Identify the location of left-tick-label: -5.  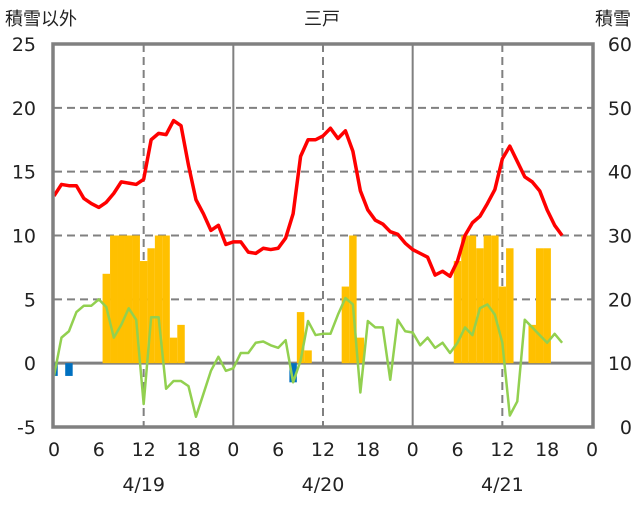
(26, 428).